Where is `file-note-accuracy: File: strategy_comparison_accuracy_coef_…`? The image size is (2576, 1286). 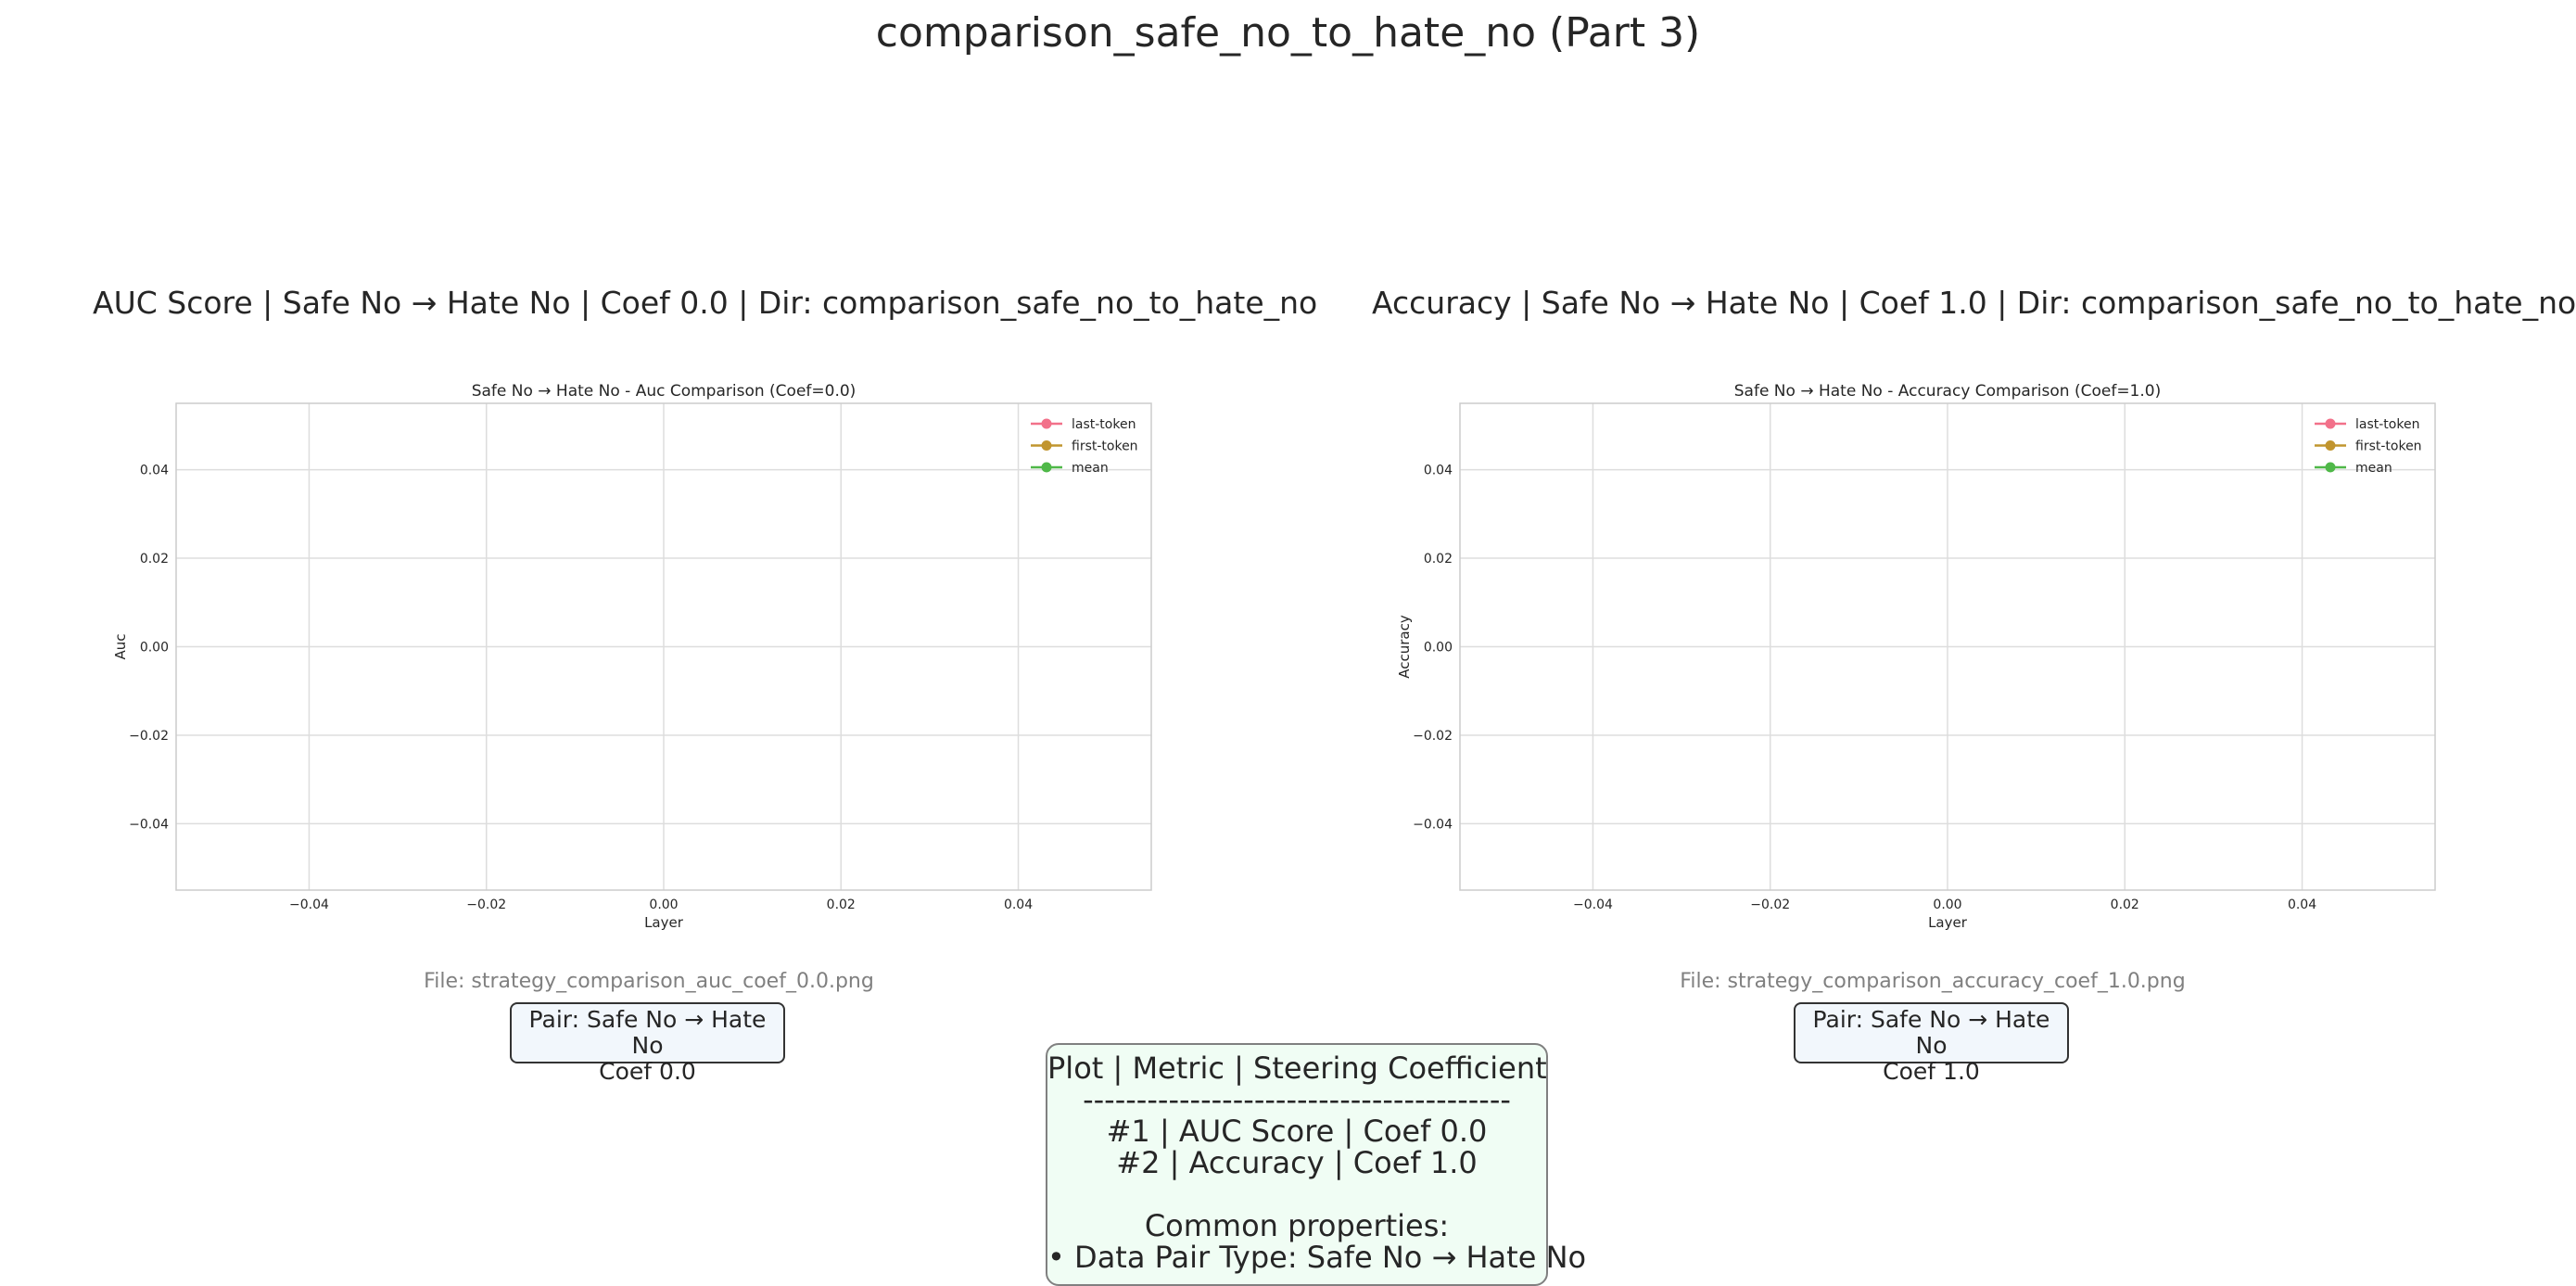 file-note-accuracy: File: strategy_comparison_accuracy_coef_… is located at coordinates (1933, 981).